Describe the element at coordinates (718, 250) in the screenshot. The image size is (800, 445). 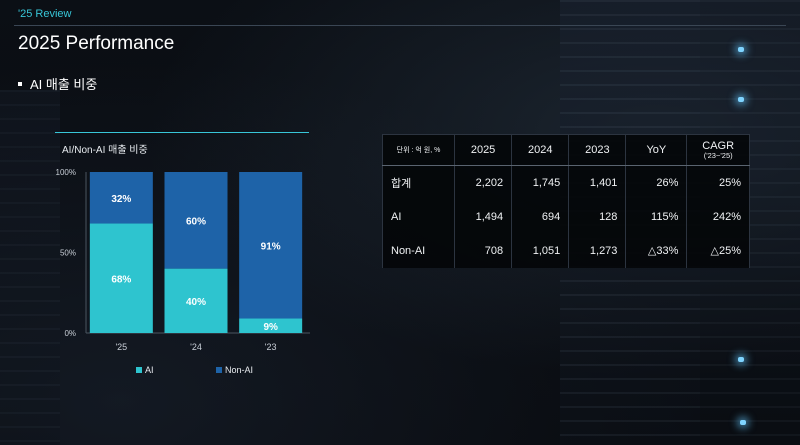
I see `table-cell: △25%` at that location.